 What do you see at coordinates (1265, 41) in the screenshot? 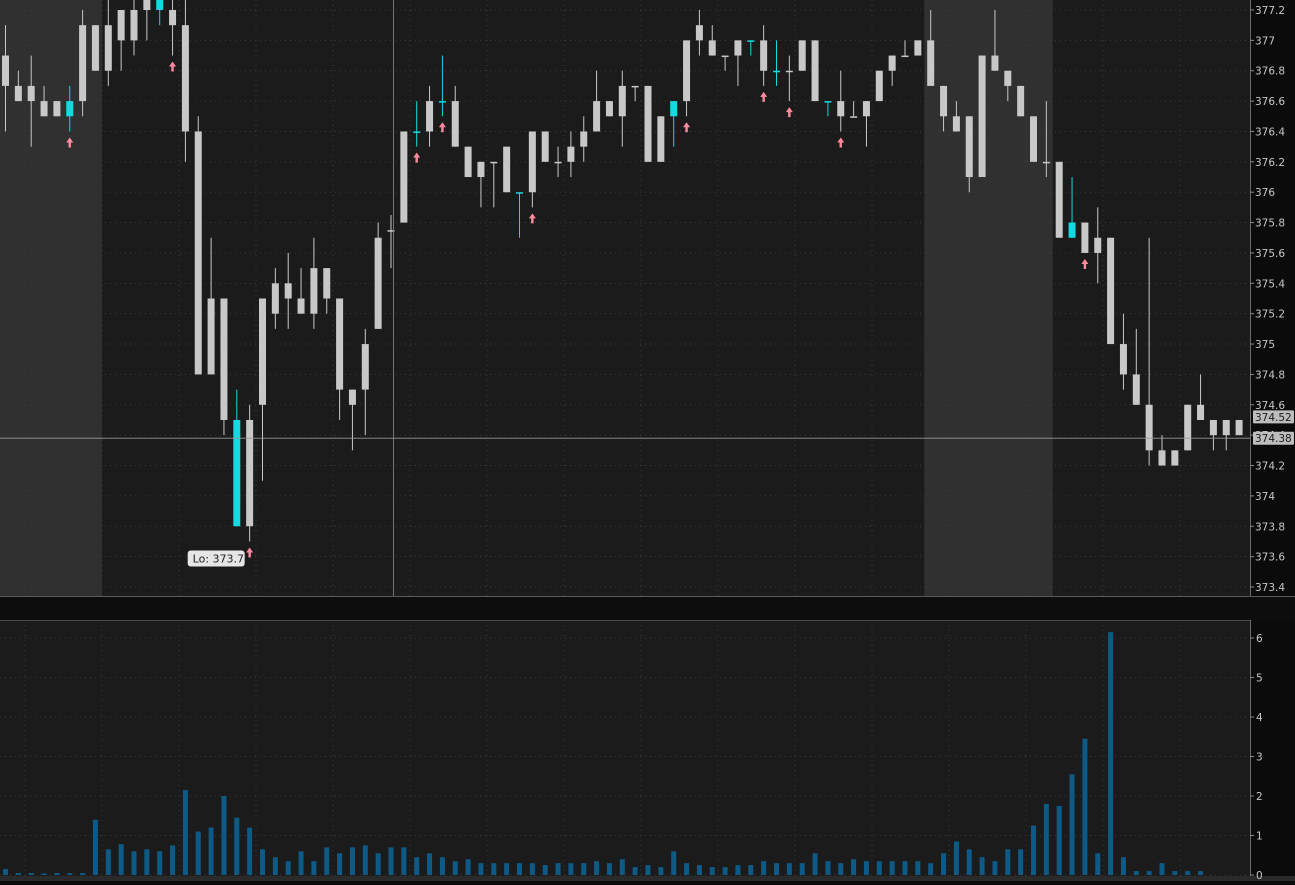
I see `price-tick-label: 377` at bounding box center [1265, 41].